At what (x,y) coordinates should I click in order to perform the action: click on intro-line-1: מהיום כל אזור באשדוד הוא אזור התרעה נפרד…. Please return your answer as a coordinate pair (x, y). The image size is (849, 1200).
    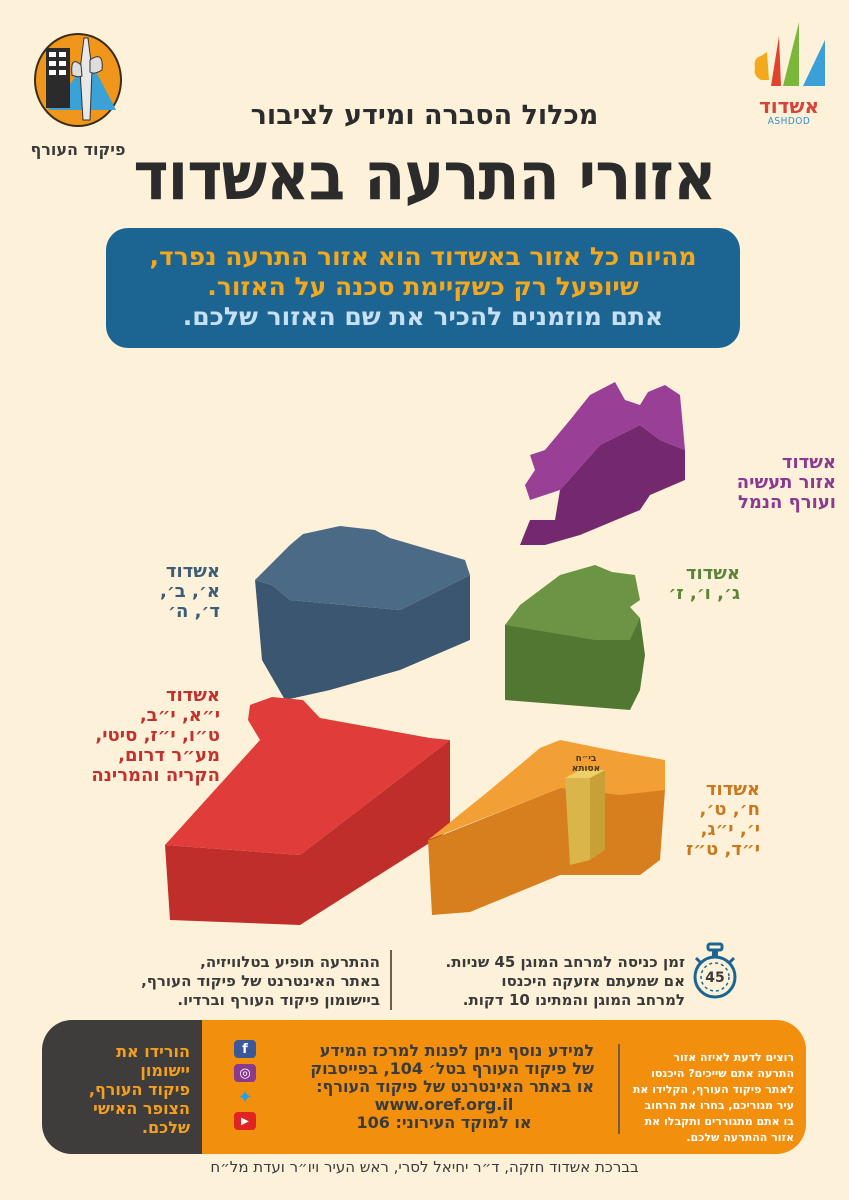
    Looking at the image, I should click on (423, 256).